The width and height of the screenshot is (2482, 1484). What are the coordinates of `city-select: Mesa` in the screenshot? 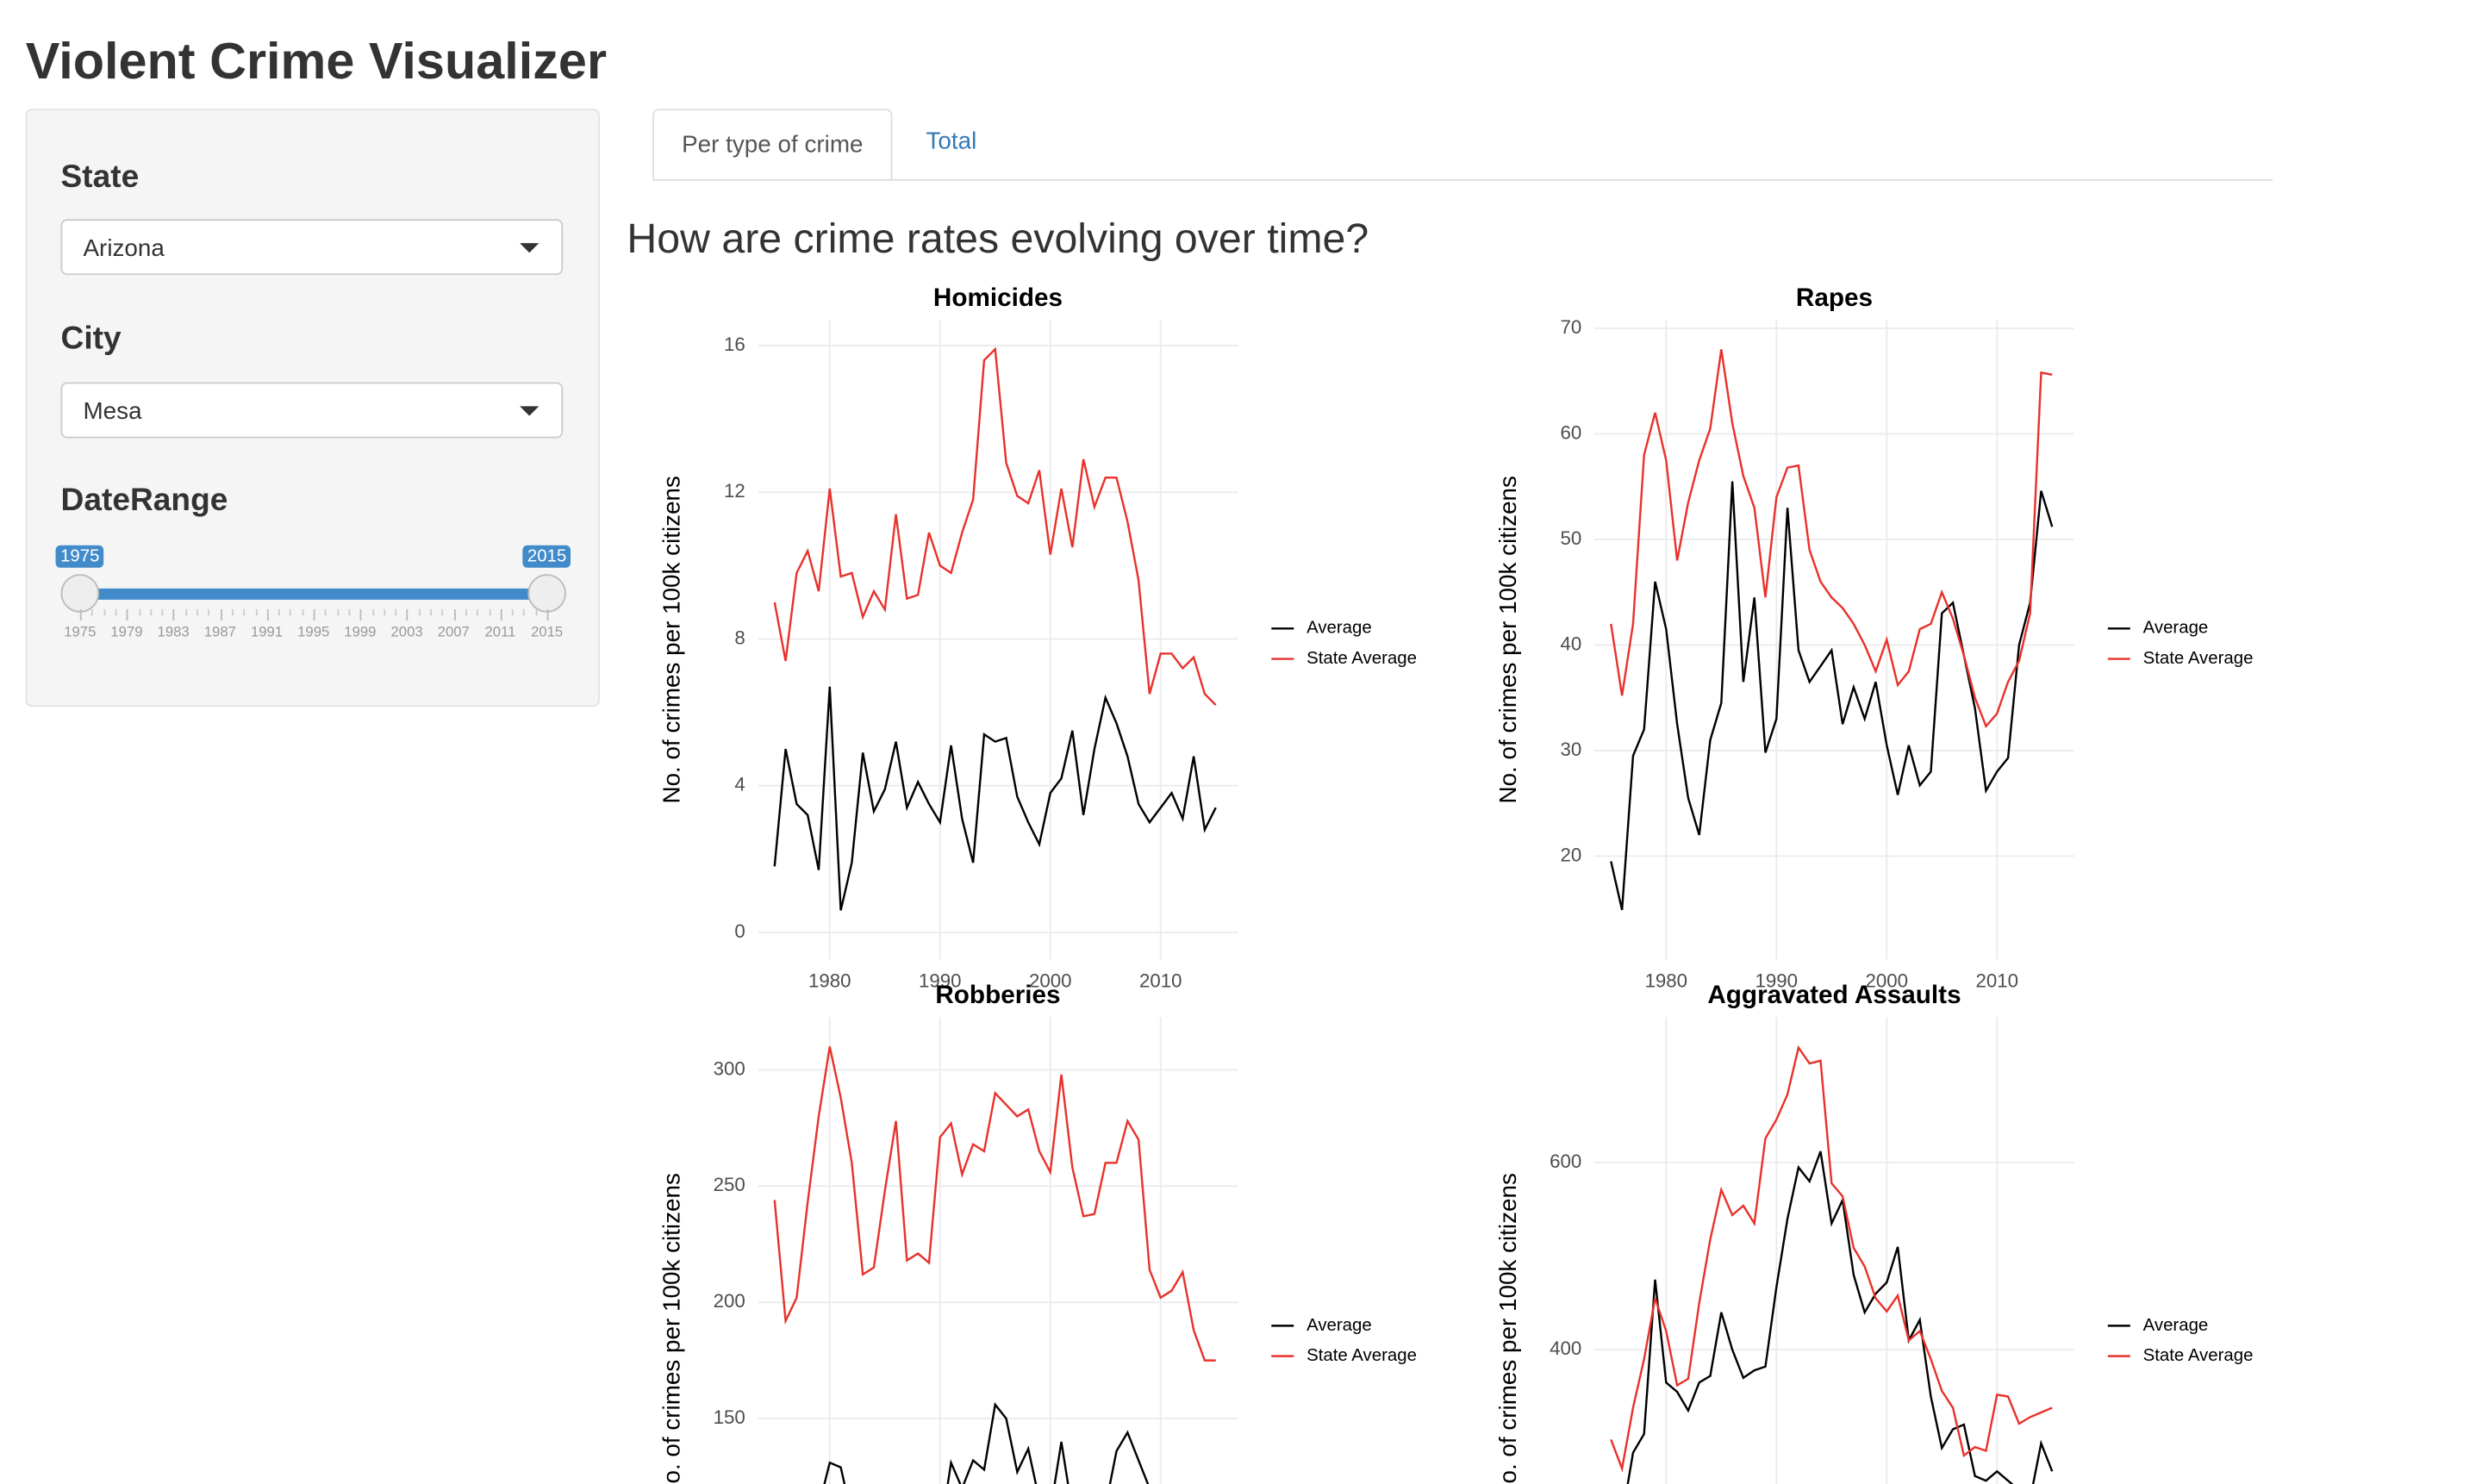 It's located at (312, 411).